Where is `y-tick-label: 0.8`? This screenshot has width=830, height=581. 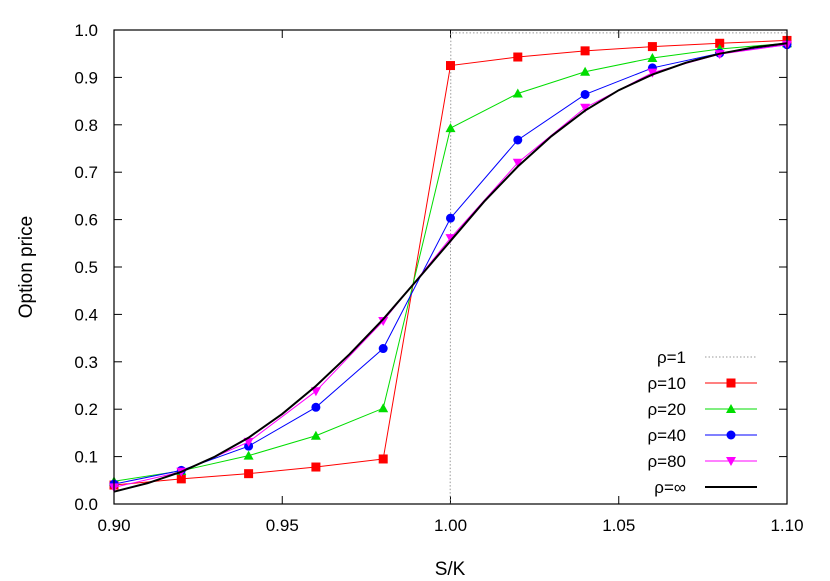 y-tick-label: 0.8 is located at coordinates (86, 125).